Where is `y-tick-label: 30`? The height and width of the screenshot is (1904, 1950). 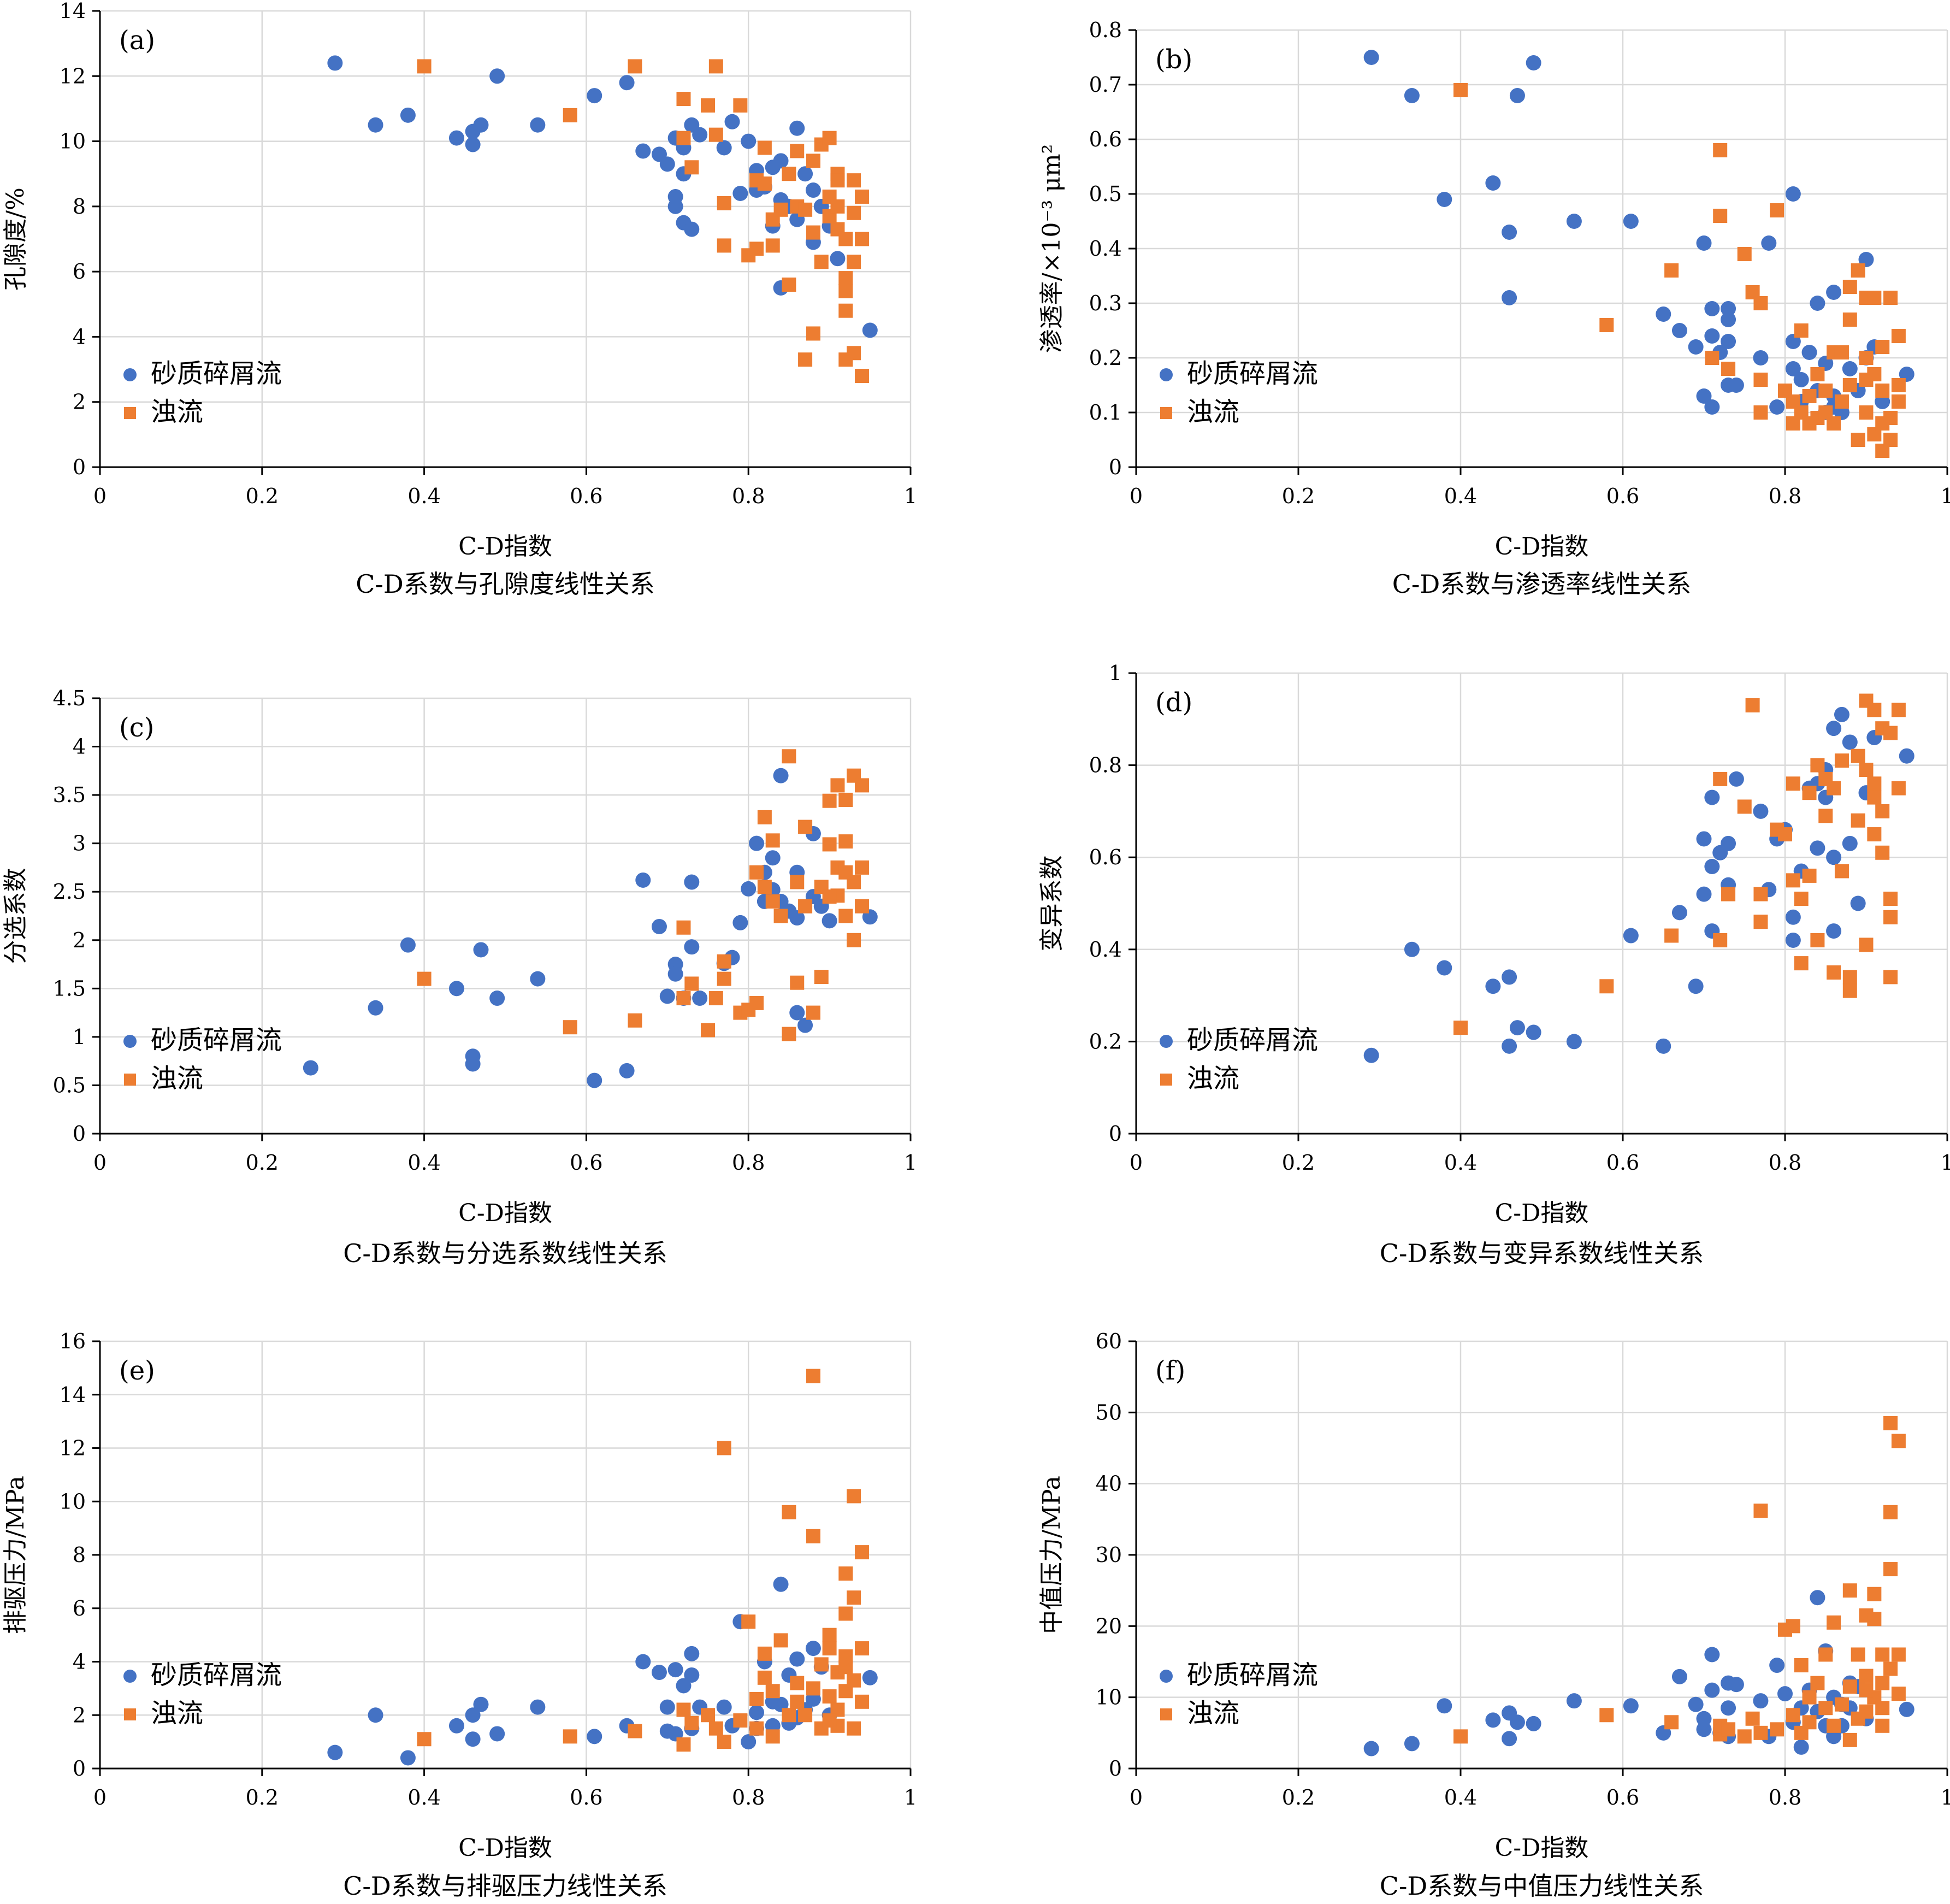 y-tick-label: 30 is located at coordinates (1109, 1555).